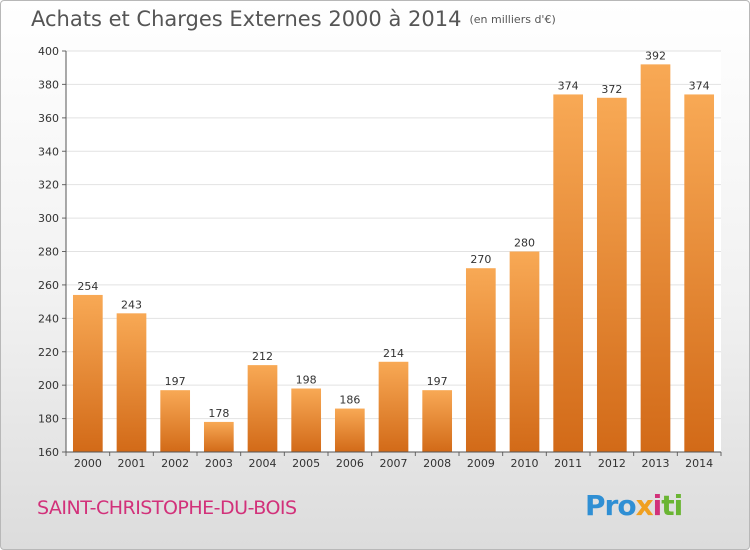  What do you see at coordinates (48, 118) in the screenshot?
I see `y-tick-label: 360` at bounding box center [48, 118].